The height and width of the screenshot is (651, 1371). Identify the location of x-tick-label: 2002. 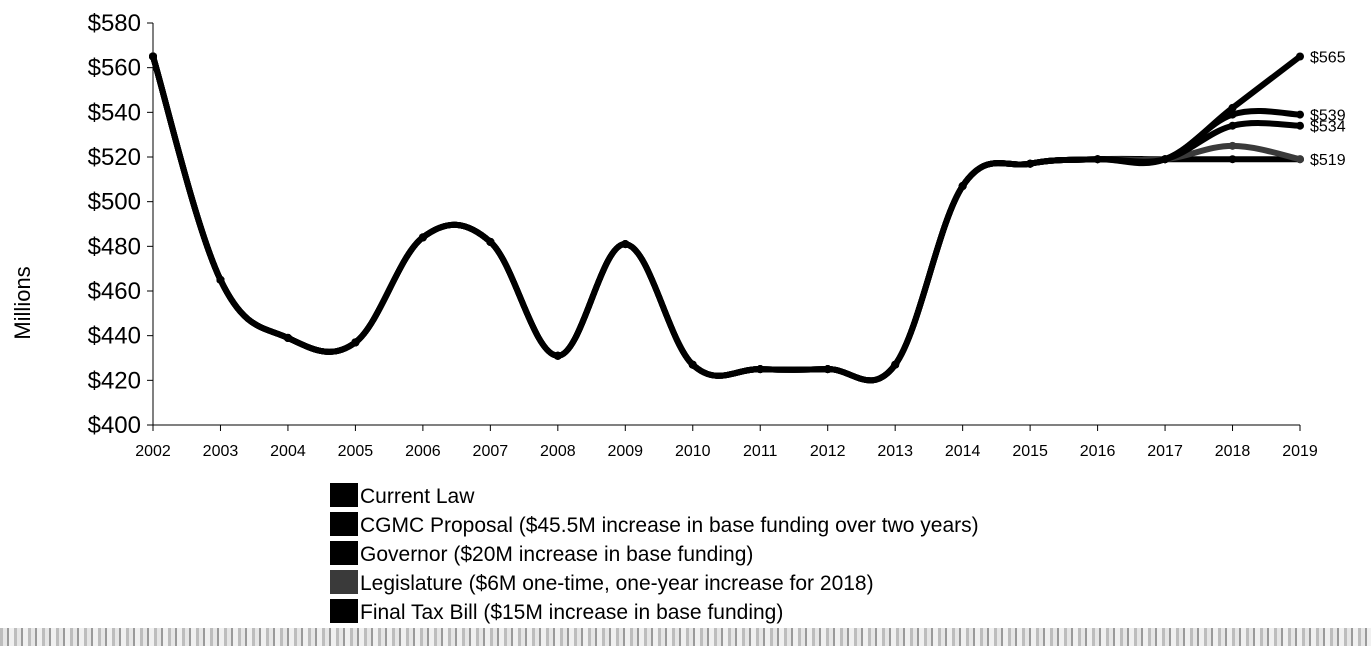
(153, 451).